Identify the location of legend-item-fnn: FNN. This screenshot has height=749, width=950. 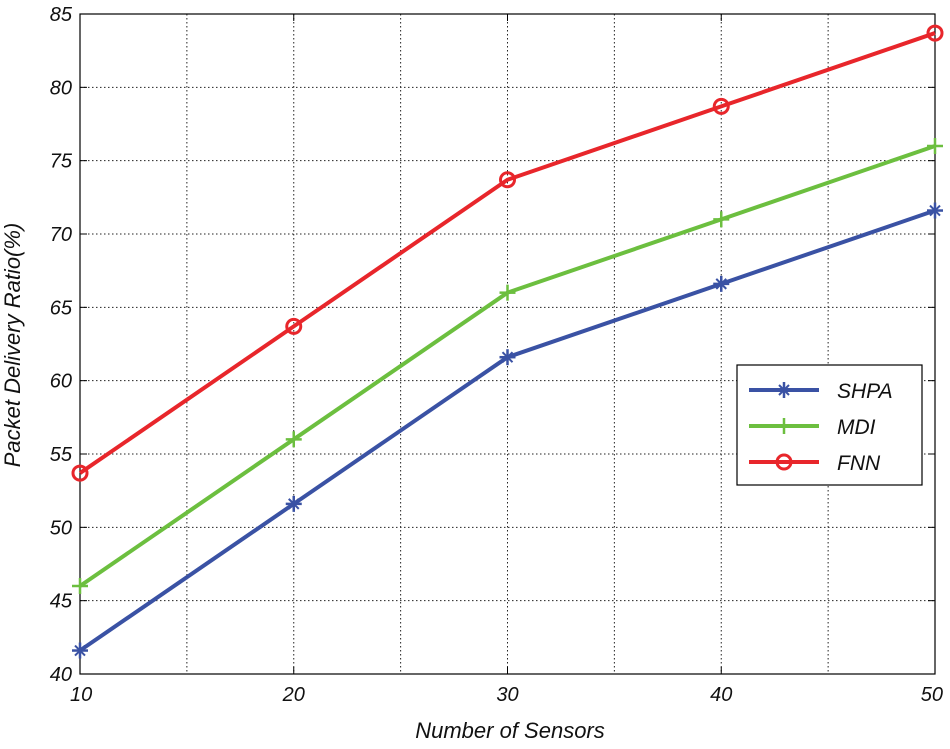
(815, 463).